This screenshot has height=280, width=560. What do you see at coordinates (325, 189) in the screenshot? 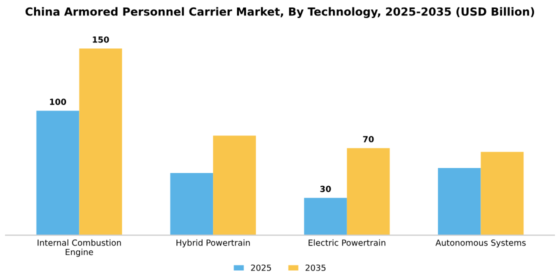
I see `data-label: 30` at bounding box center [325, 189].